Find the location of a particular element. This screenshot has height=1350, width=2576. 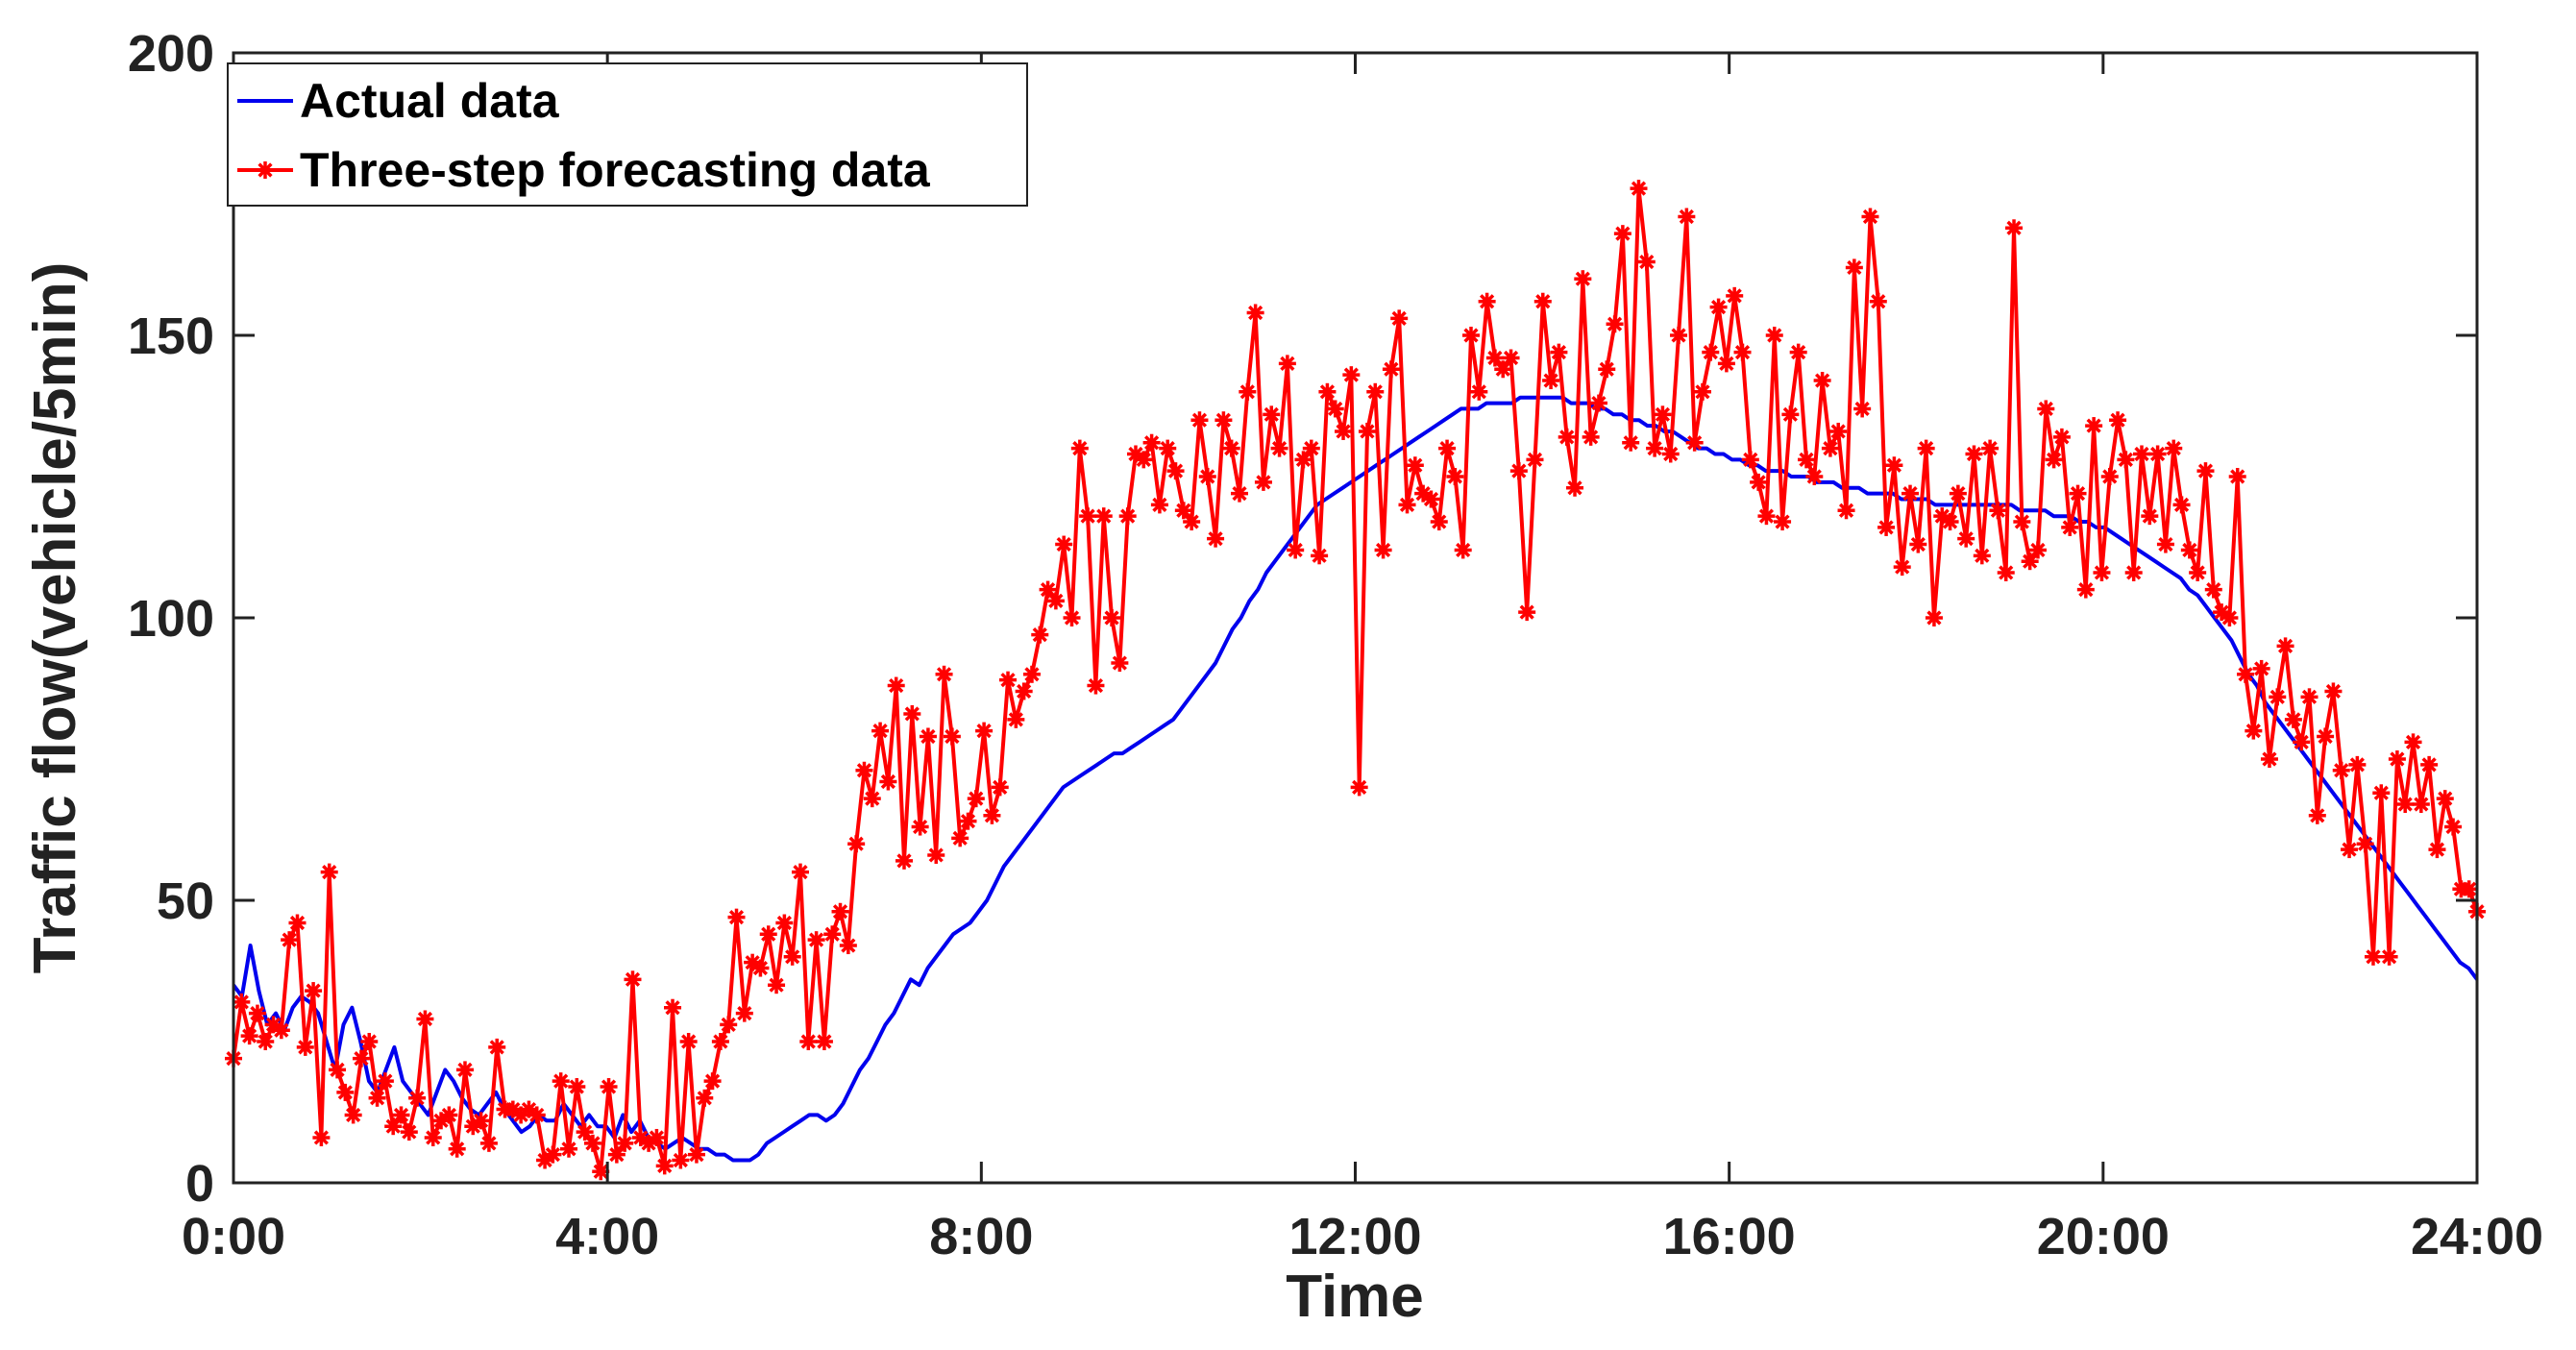

y-tick-label: 200 is located at coordinates (171, 54).